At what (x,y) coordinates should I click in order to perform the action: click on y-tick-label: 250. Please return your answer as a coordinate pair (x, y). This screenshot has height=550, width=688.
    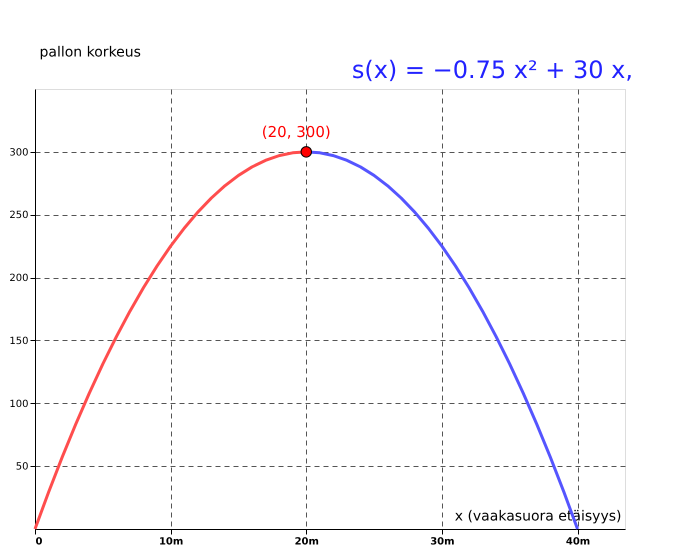
    Looking at the image, I should click on (18, 216).